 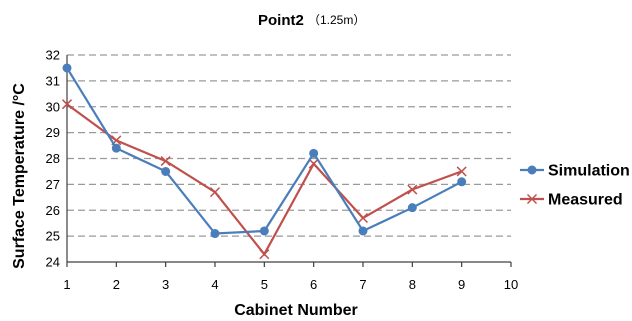 What do you see at coordinates (53, 262) in the screenshot?
I see `y-tick-label: 24` at bounding box center [53, 262].